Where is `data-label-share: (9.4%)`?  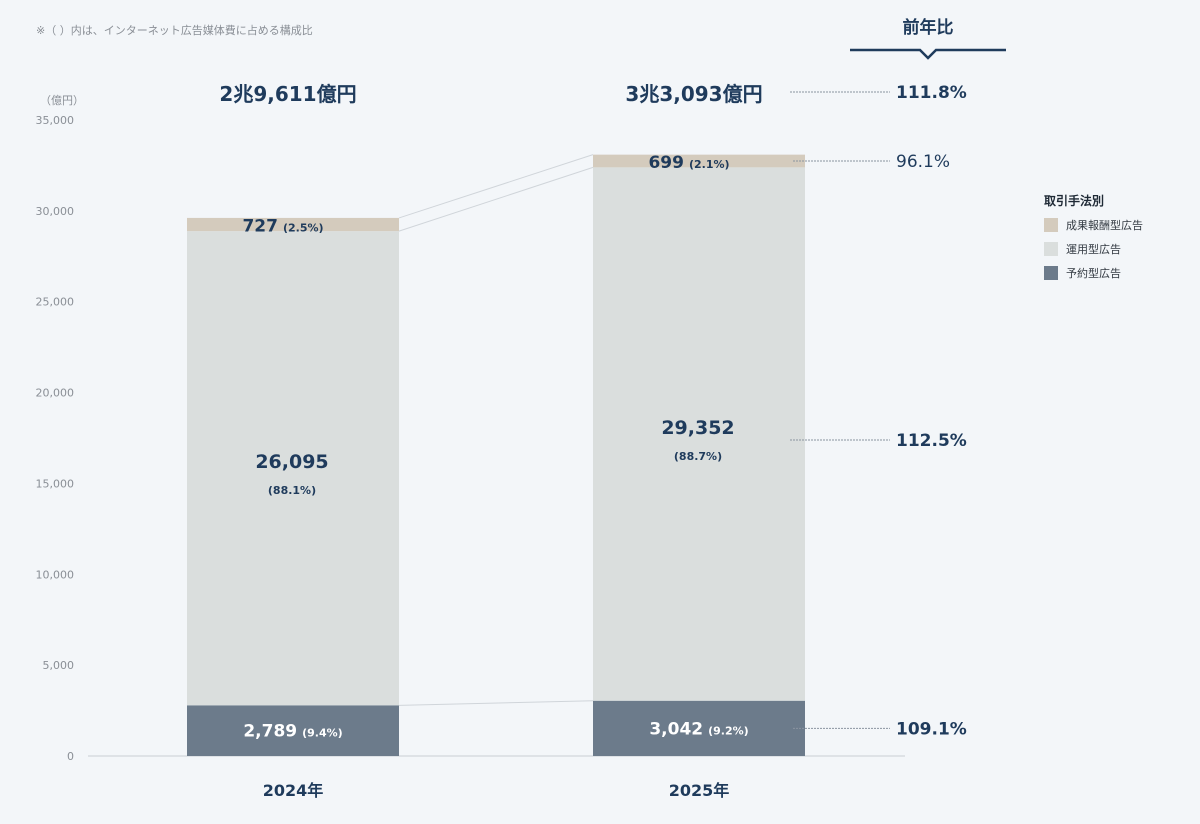
data-label-share: (9.4%) is located at coordinates (322, 733).